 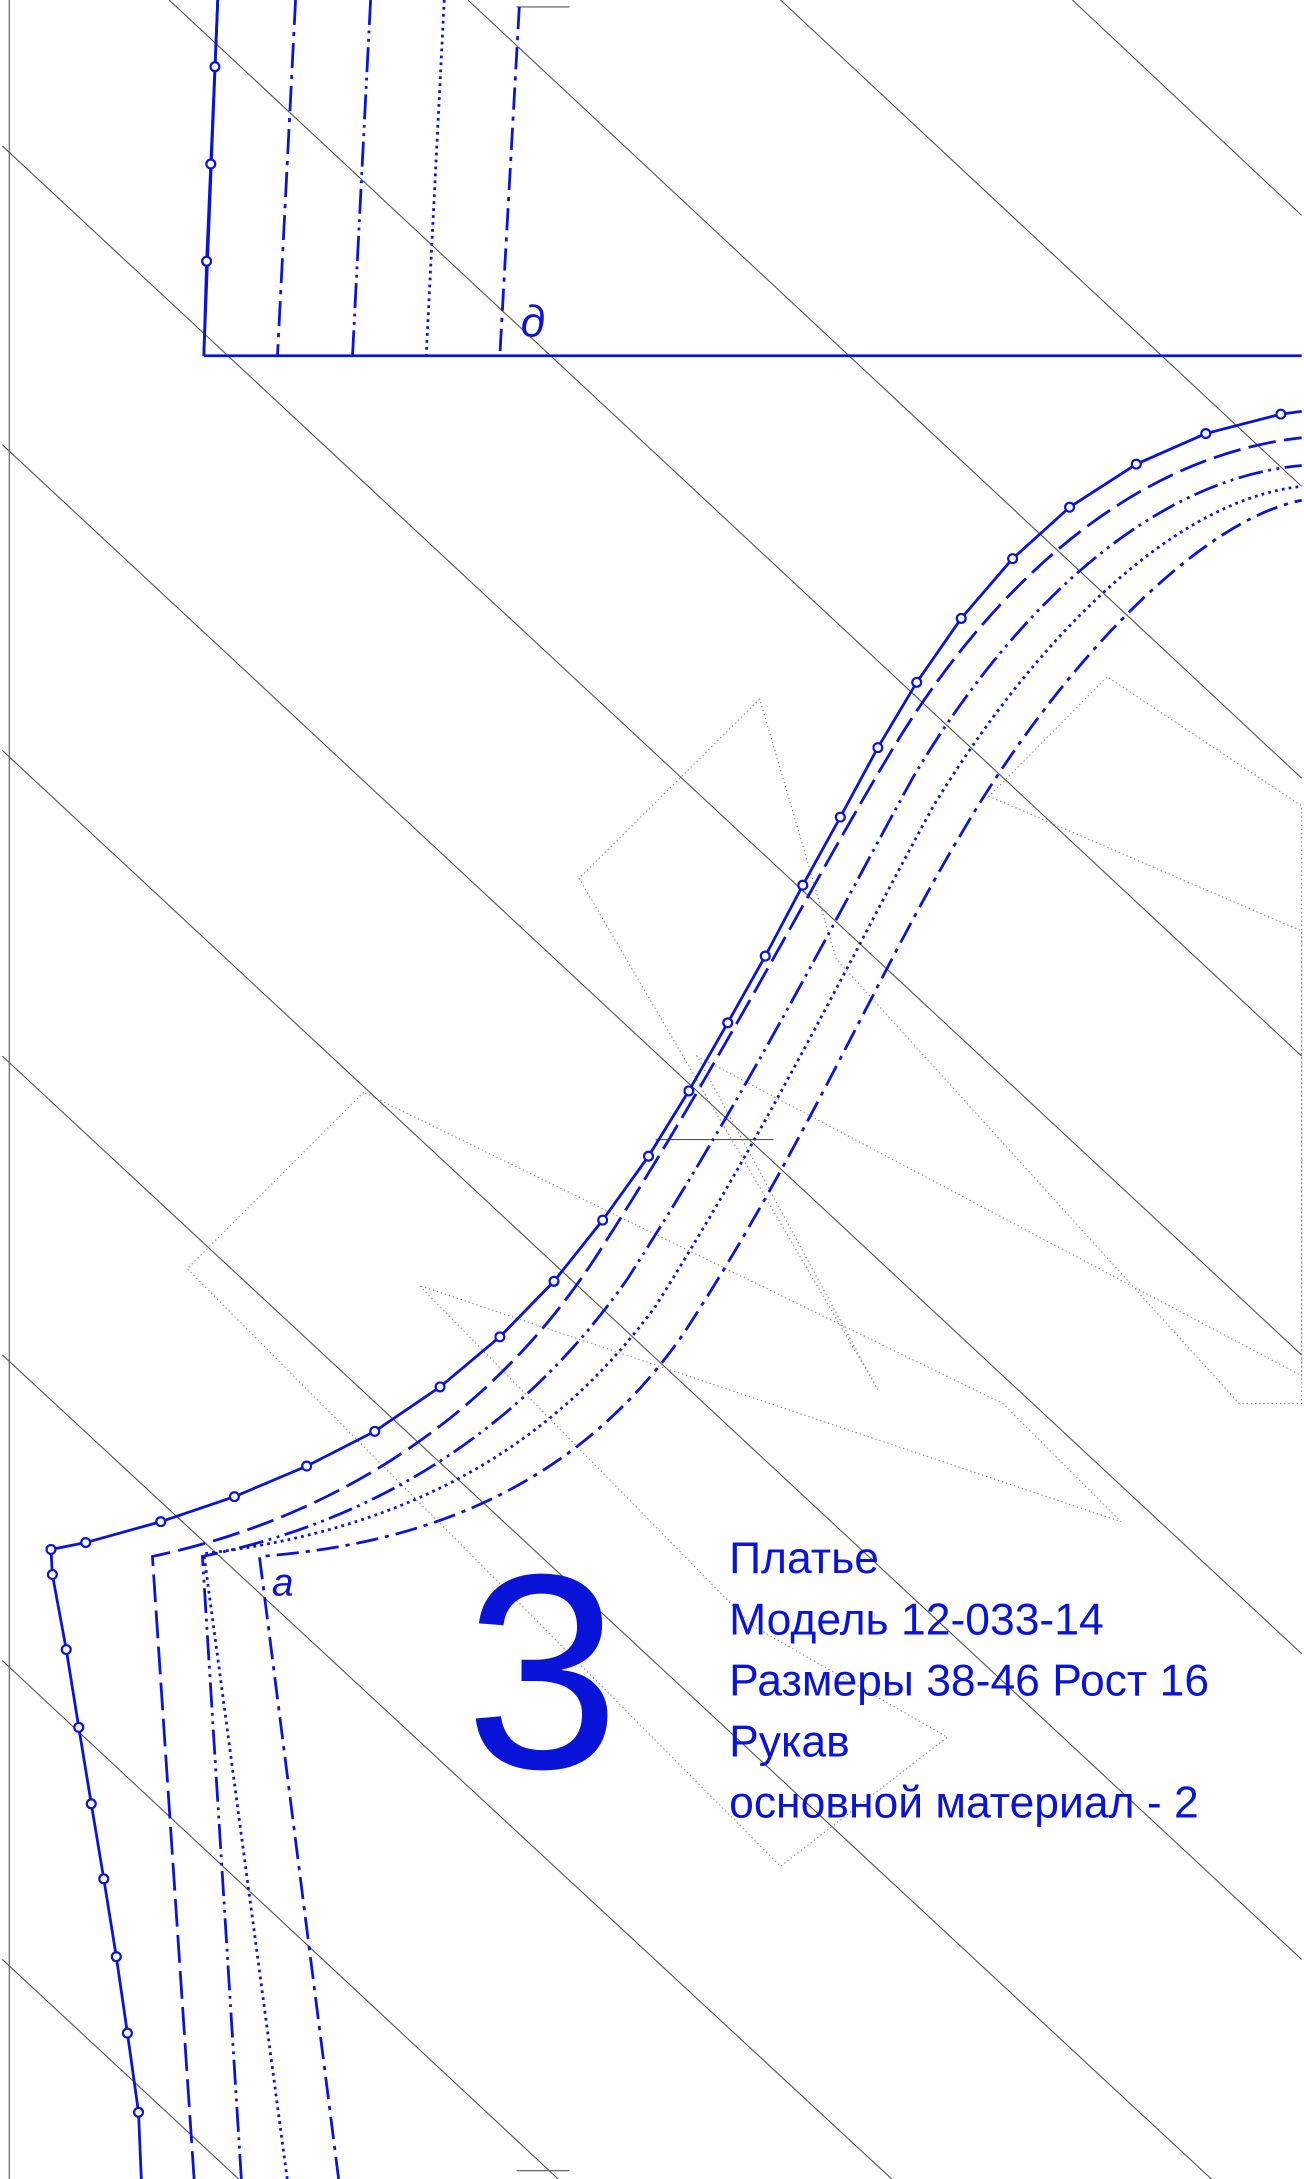 I want to click on info-line: основной материал - 2, so click(x=964, y=1803).